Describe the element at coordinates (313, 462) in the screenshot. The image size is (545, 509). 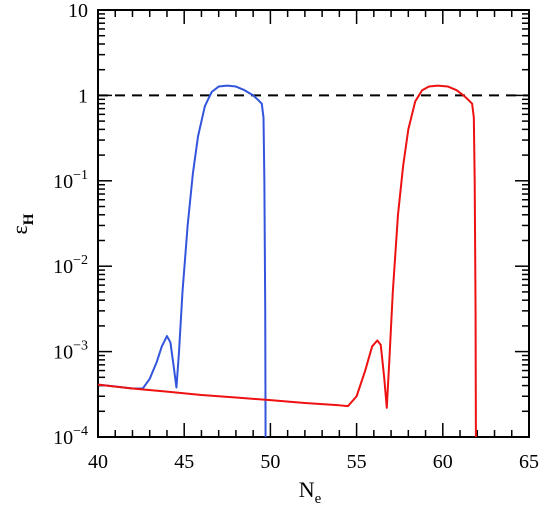
I see `x-tick-labels: 40 45 50 55 60 65` at that location.